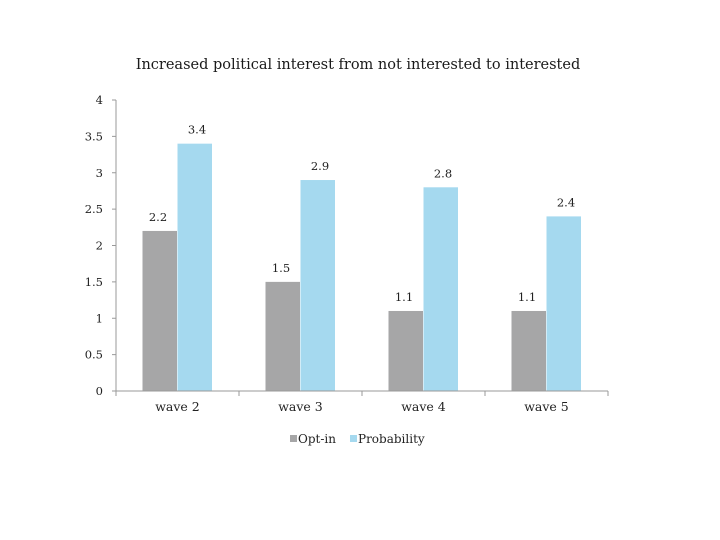 The width and height of the screenshot is (720, 540). Describe the element at coordinates (443, 173) in the screenshot. I see `data-label: 2.8` at that location.